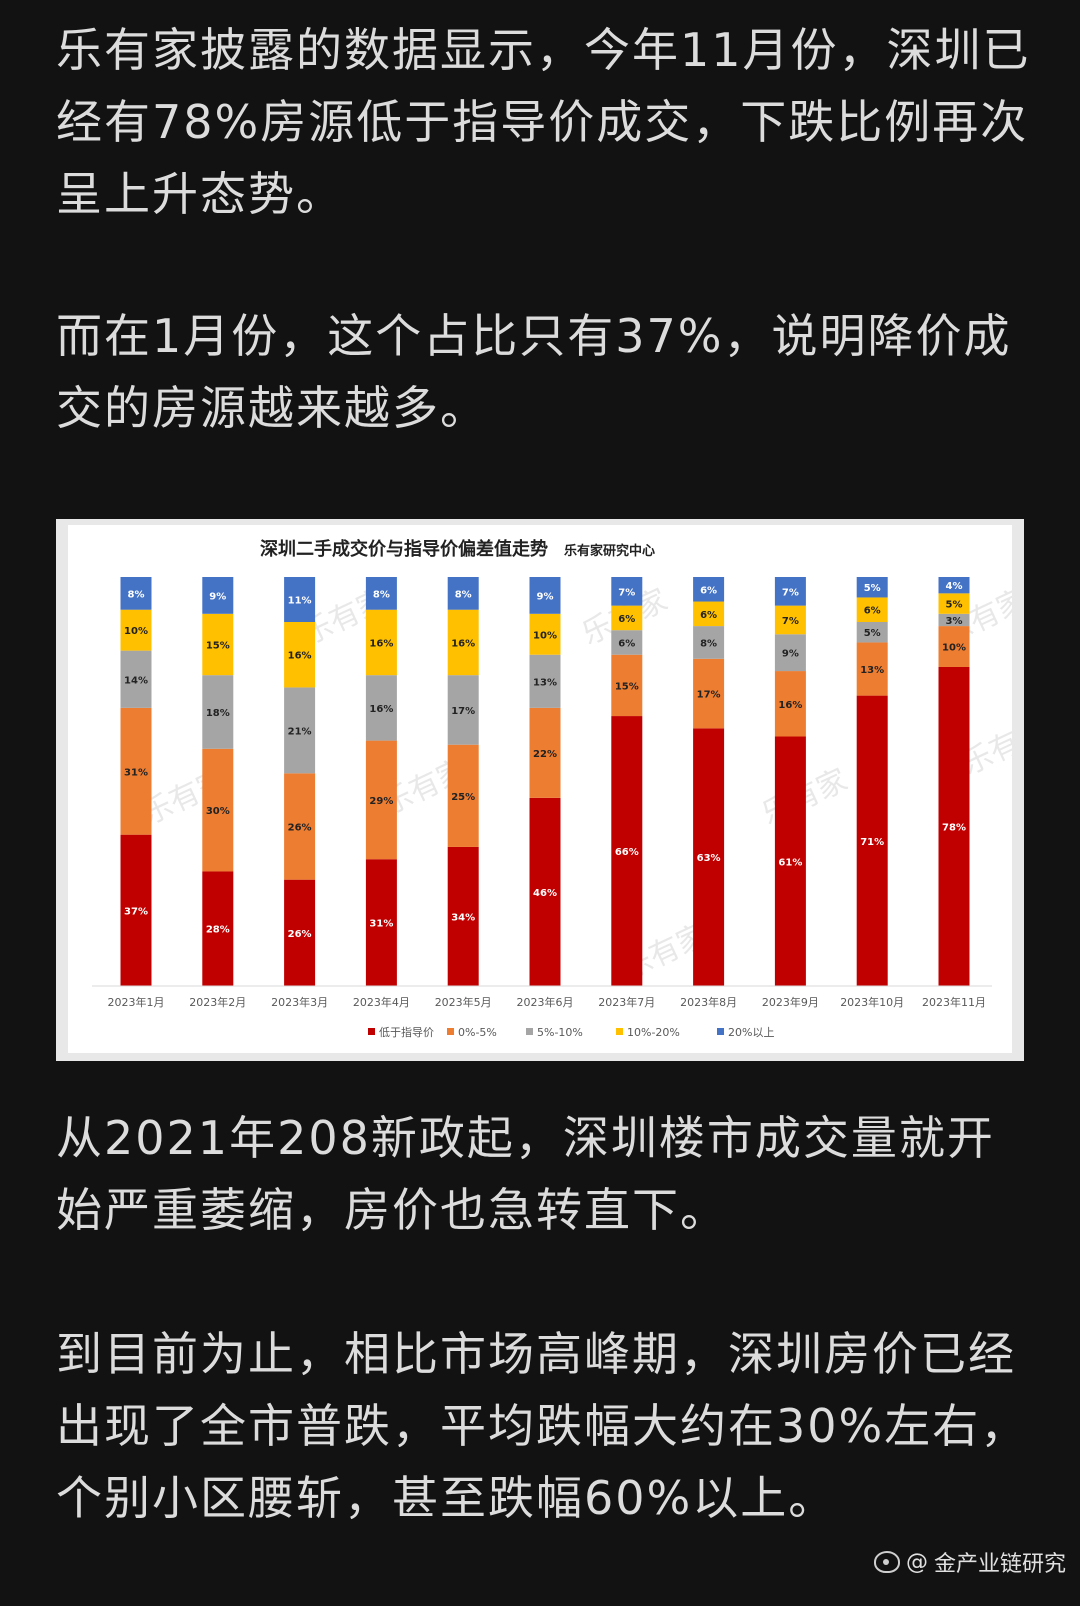  I want to click on watermark-prefix: @, so click(916, 1562).